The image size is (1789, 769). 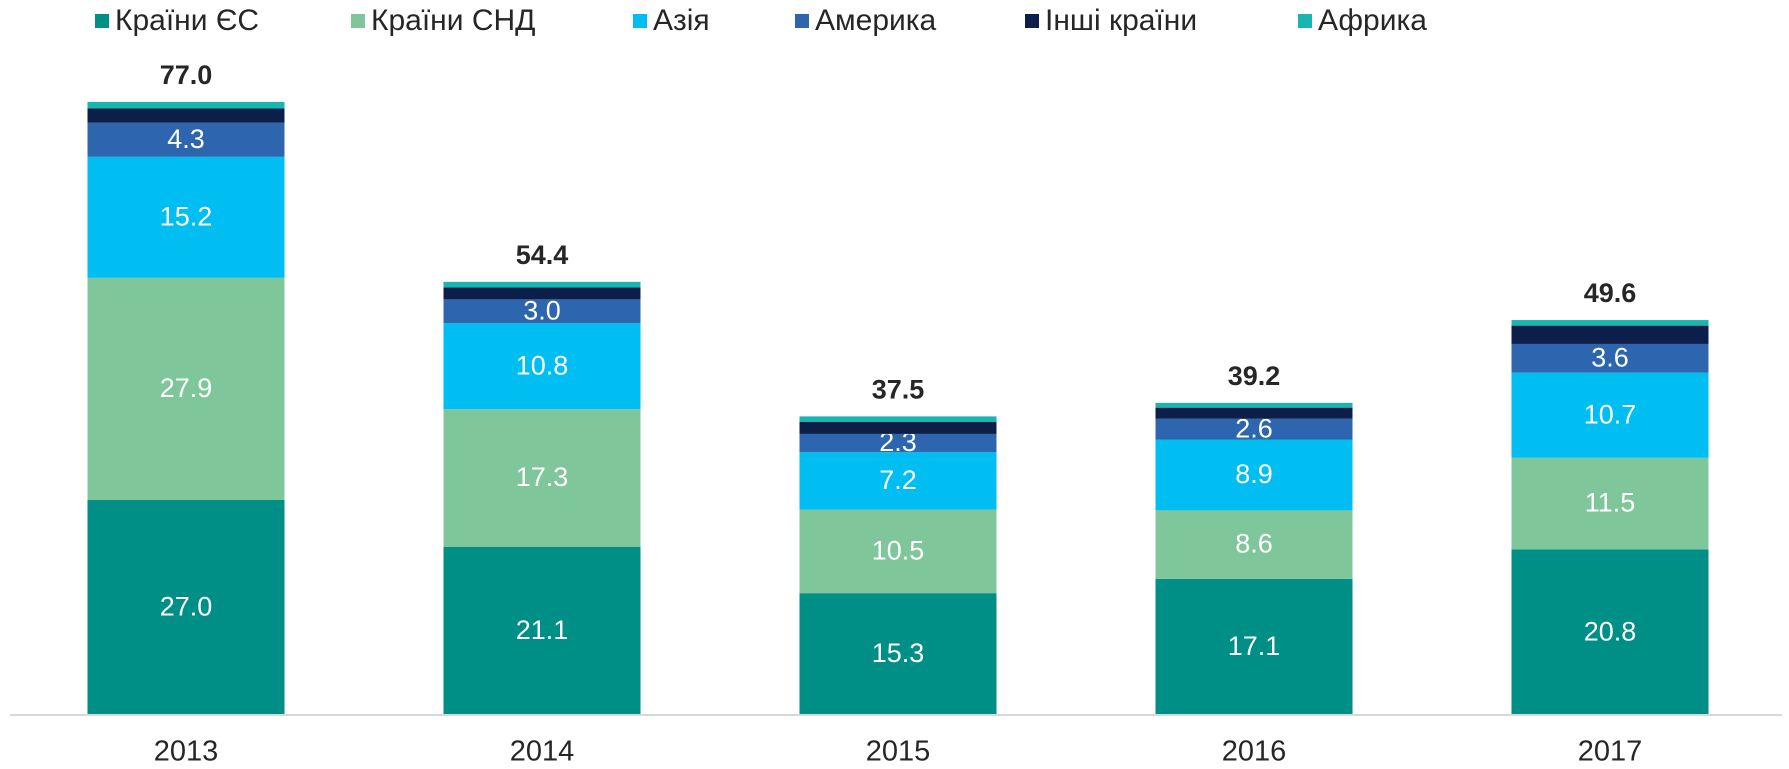 I want to click on data-label: 17.3, so click(x=542, y=477).